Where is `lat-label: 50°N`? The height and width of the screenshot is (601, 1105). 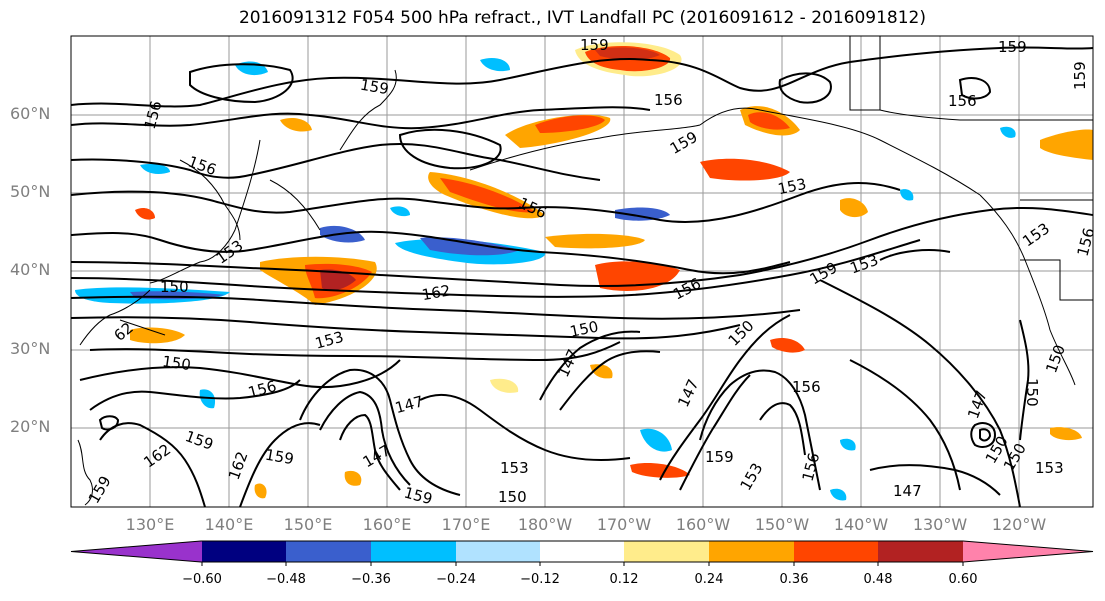
lat-label: 50°N is located at coordinates (30, 191).